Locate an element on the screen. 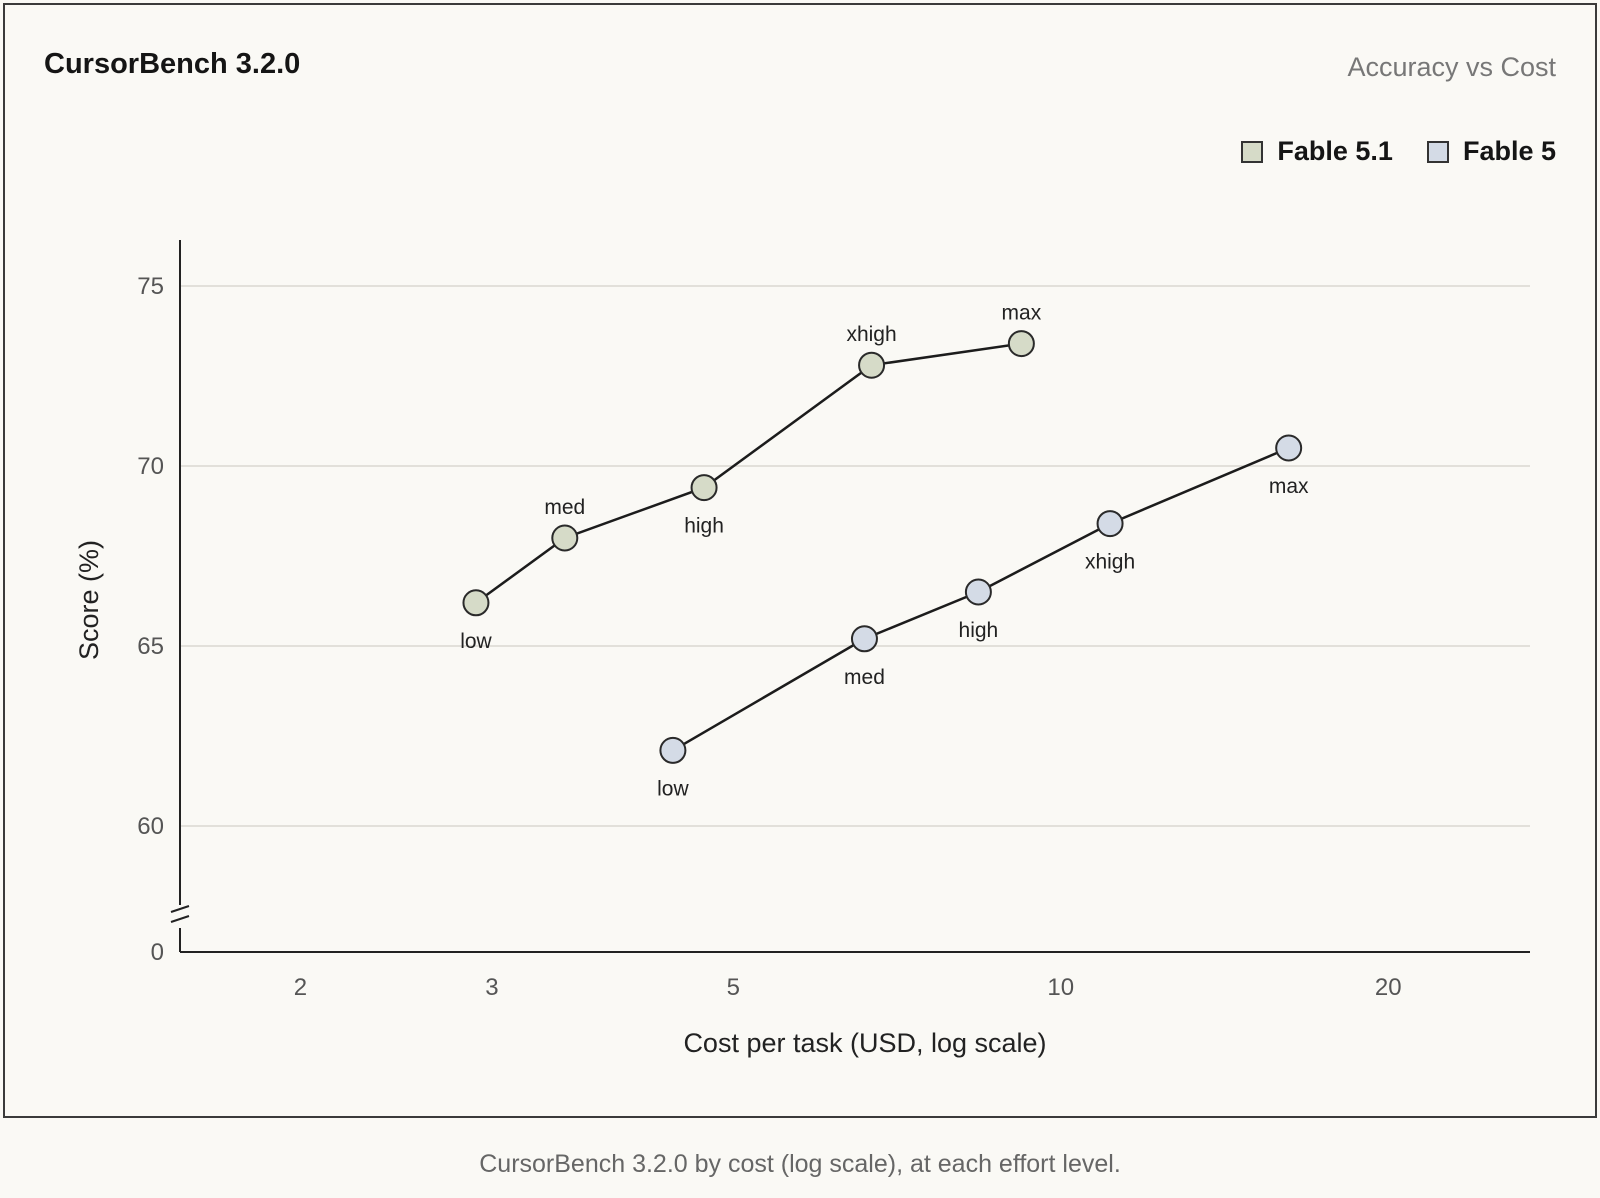 This screenshot has width=1600, height=1198. y-tick-label: 60 is located at coordinates (150, 826).